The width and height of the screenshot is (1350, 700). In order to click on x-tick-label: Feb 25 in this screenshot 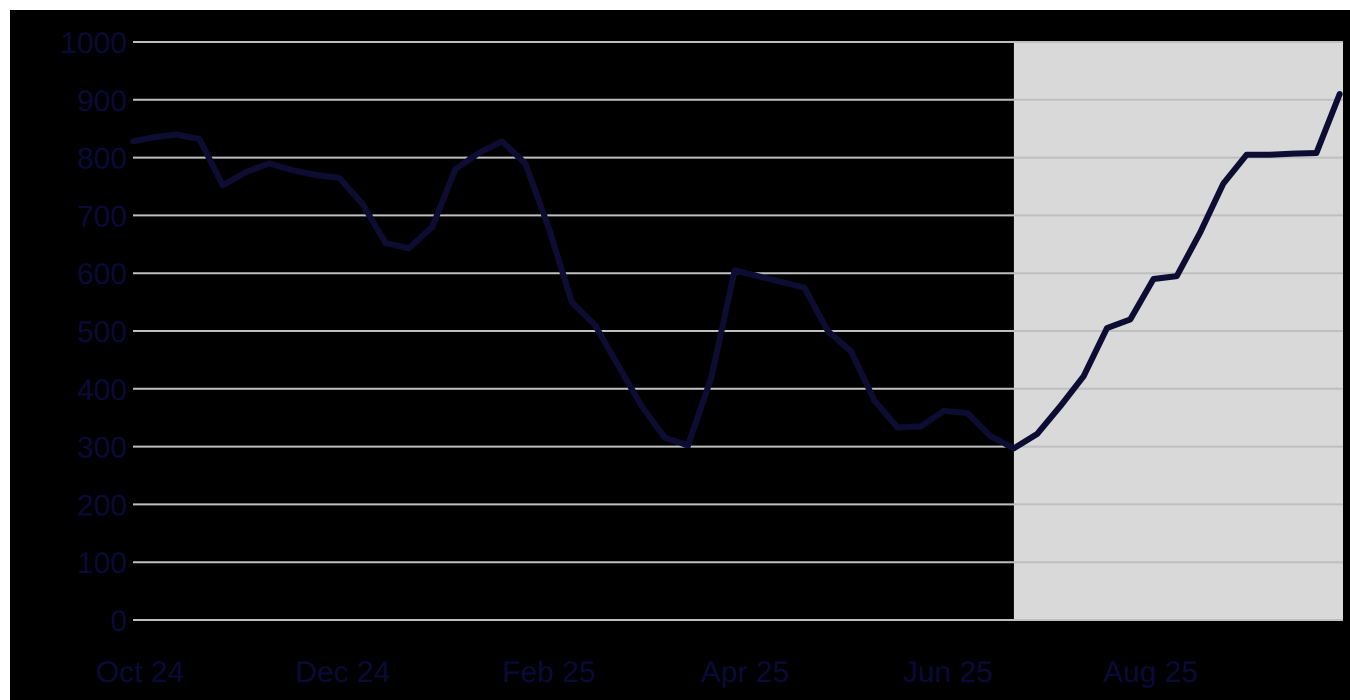, I will do `click(548, 672)`.